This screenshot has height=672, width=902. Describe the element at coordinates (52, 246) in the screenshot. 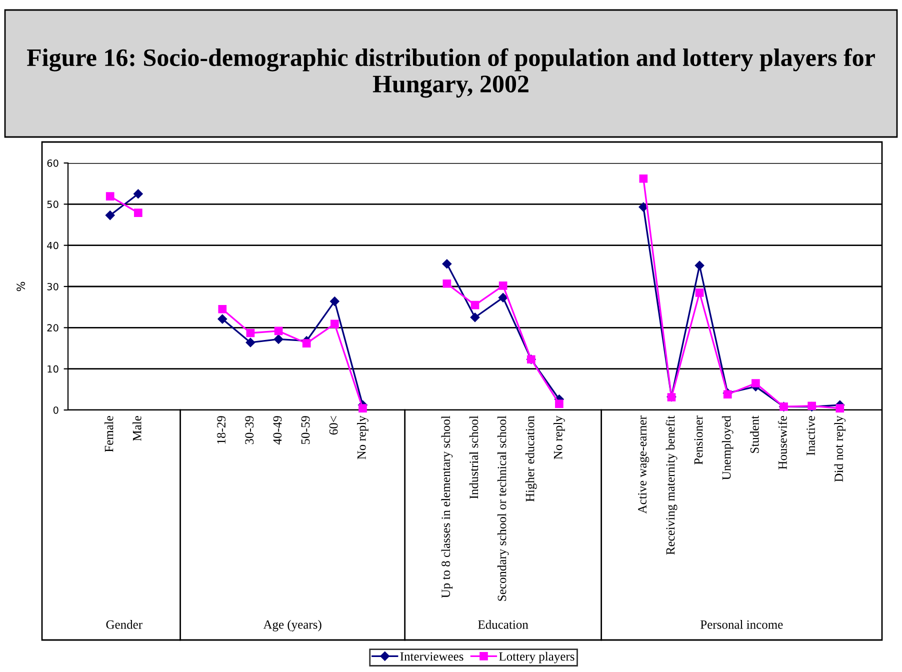

I see `y-tick-label: 40` at that location.